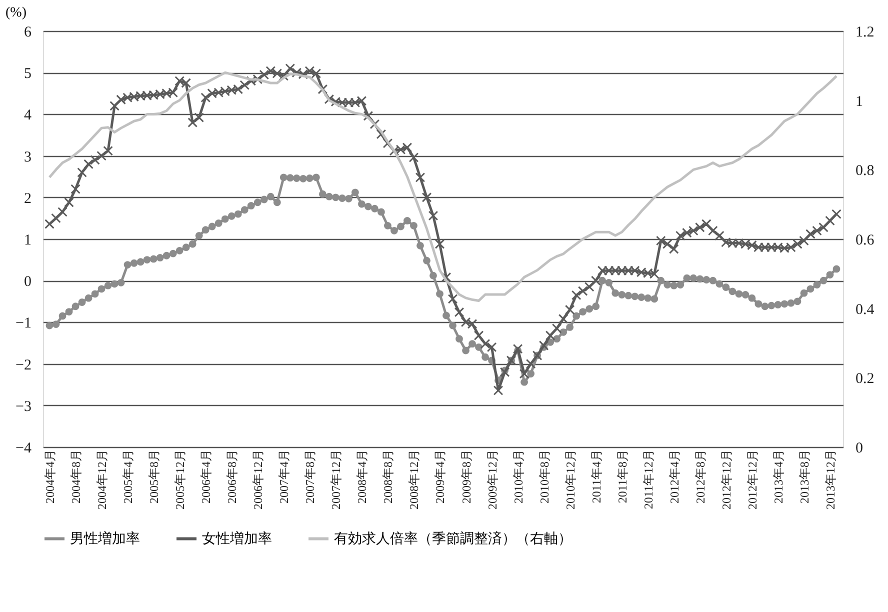 The image size is (888, 612). I want to click on x-tick-label: 2006年12月, so click(258, 480).